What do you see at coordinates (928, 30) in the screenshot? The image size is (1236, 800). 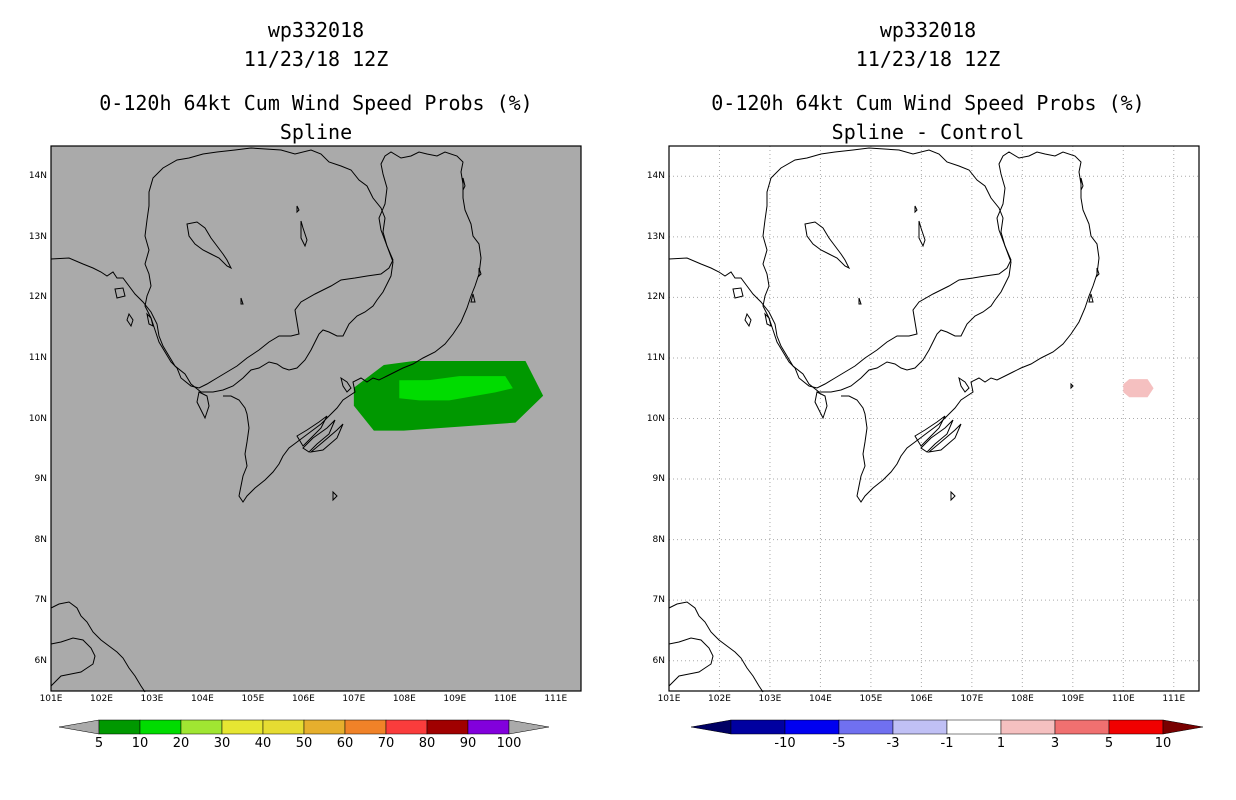 I see `right-storm-id: wp332018` at bounding box center [928, 30].